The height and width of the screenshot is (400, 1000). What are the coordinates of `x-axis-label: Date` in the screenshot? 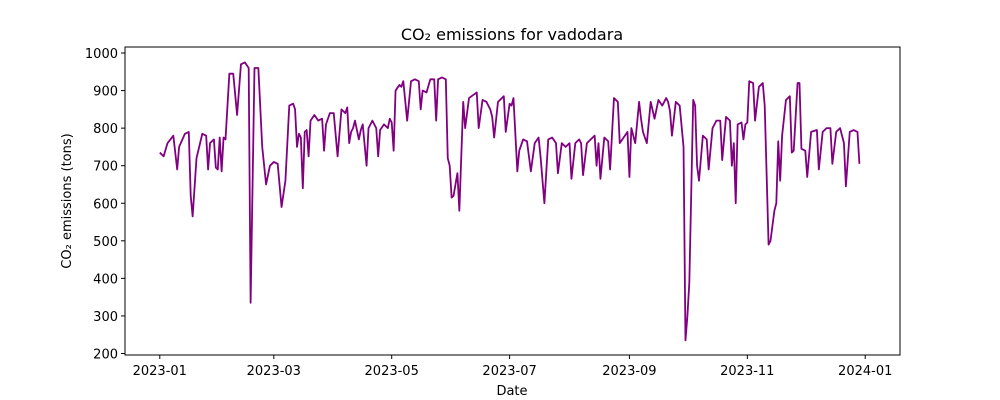 It's located at (511, 391).